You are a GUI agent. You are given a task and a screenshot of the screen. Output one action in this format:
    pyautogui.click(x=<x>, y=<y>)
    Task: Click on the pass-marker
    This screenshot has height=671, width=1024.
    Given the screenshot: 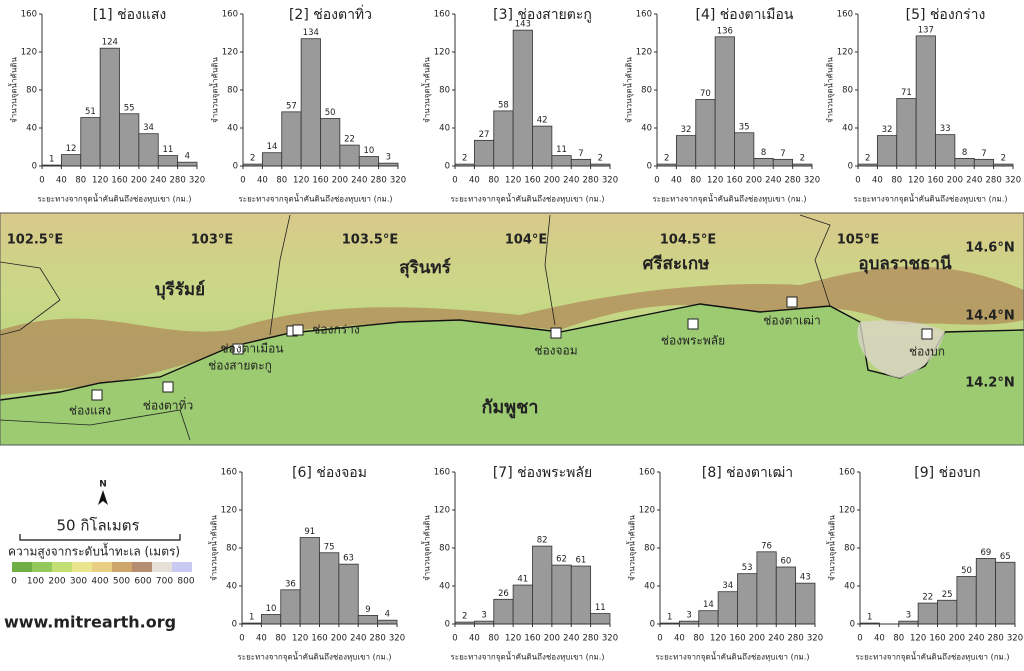 What is the action you would take?
    pyautogui.click(x=238, y=349)
    